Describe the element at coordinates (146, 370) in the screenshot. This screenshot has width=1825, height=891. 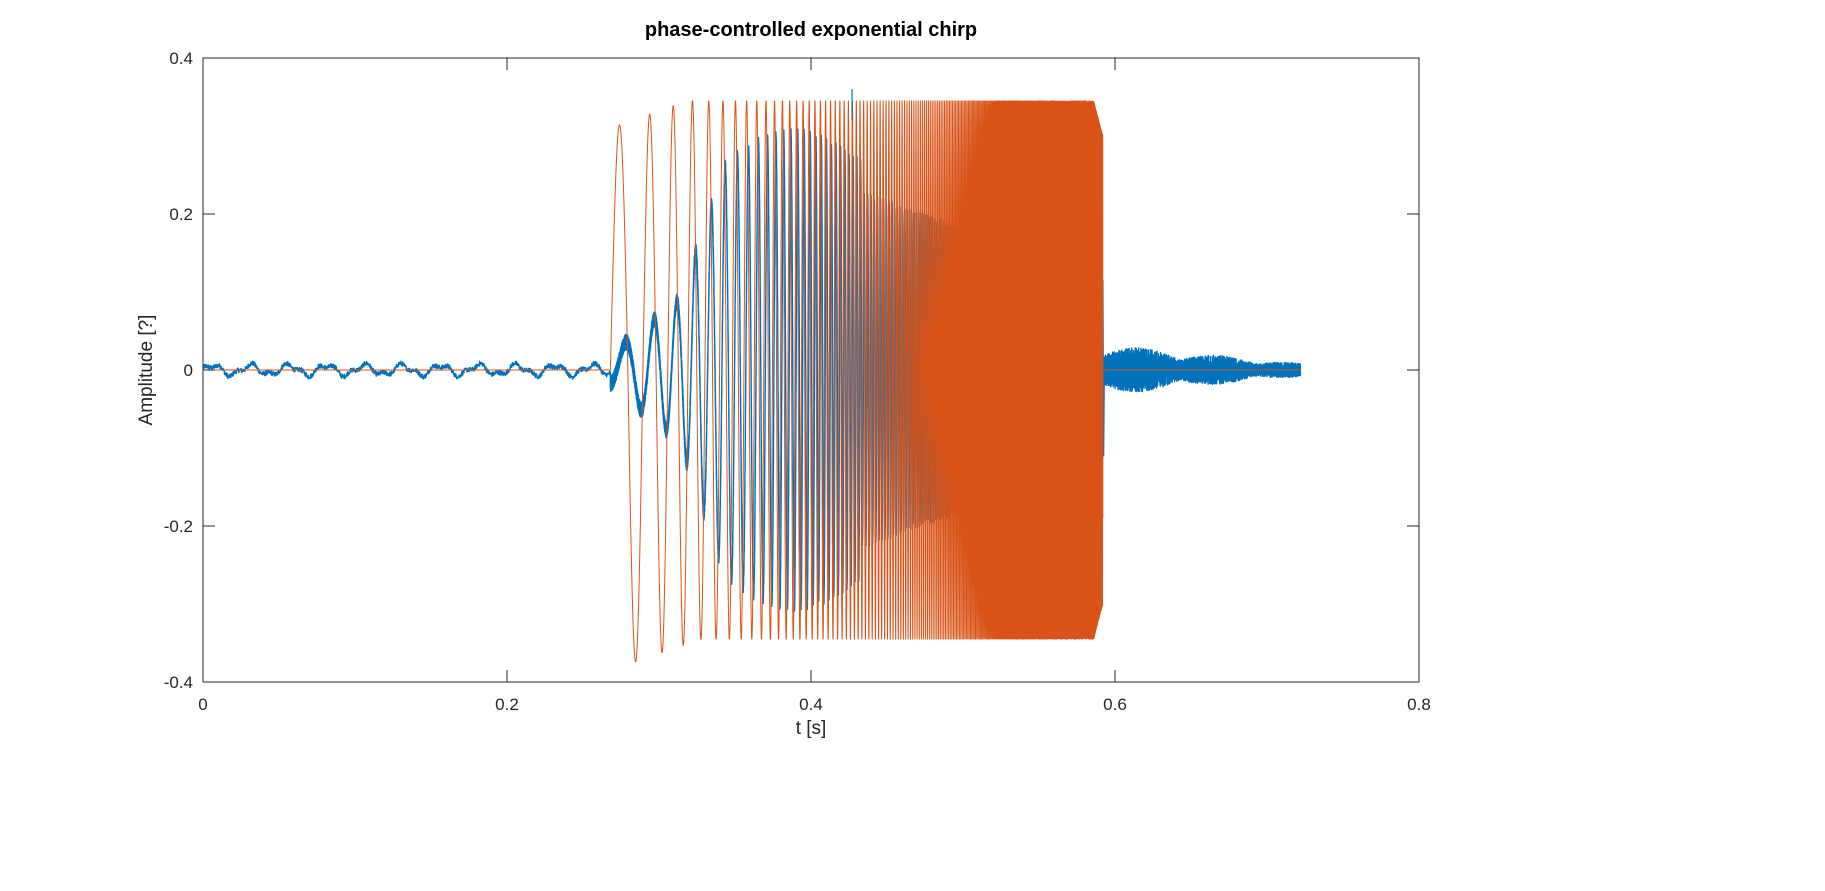
I see `y-axis-label: Amplitude [?]` at that location.